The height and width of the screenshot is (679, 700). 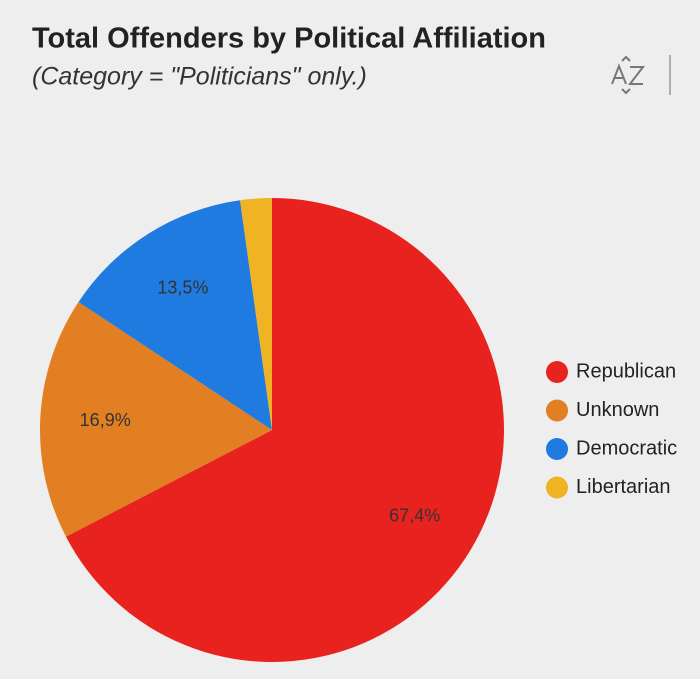 I want to click on chart-subtitle: (Category = "Politicians" only.), so click(x=199, y=77).